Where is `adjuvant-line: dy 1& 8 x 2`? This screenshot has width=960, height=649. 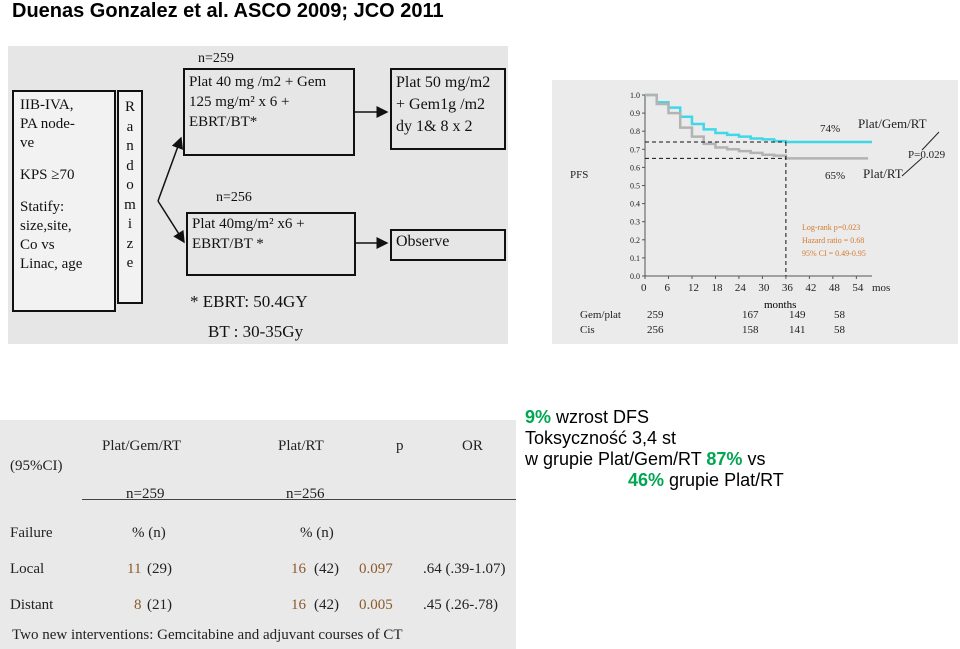
adjuvant-line: dy 1& 8 x 2 is located at coordinates (434, 126).